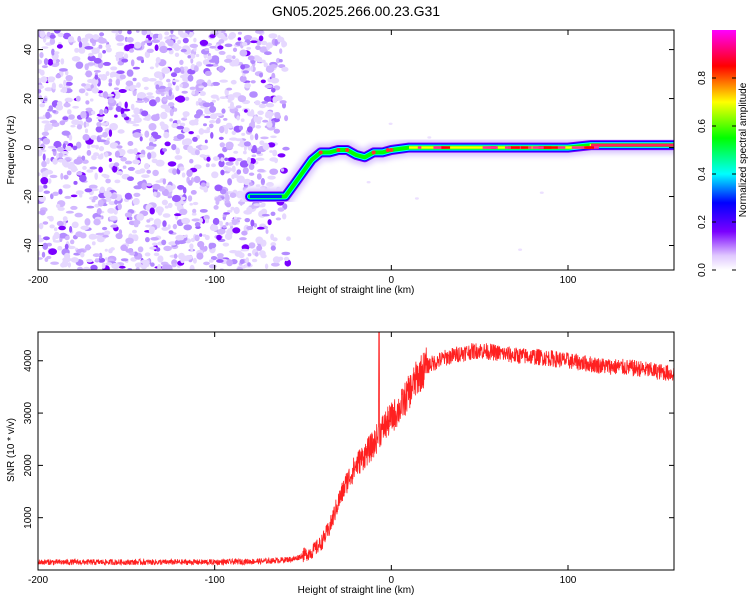 The image size is (750, 600). What do you see at coordinates (11, 450) in the screenshot?
I see `snr-y-label: SNR (10 * v/v)` at bounding box center [11, 450].